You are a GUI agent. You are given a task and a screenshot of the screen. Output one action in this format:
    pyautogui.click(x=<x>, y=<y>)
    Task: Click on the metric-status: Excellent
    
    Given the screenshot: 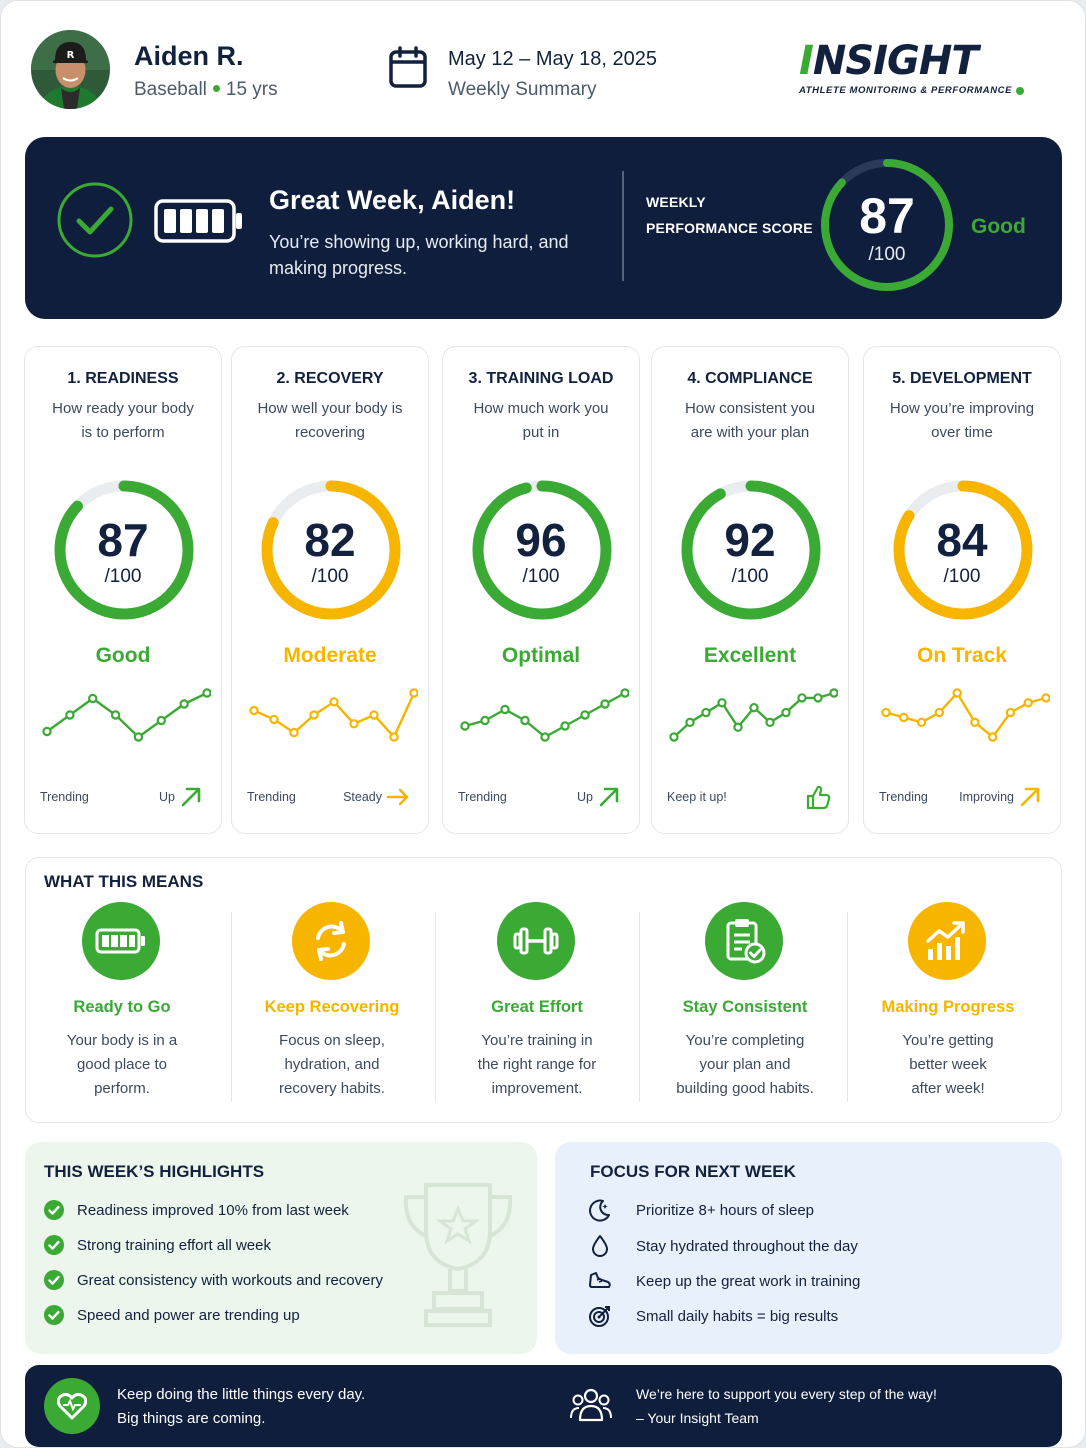 What is the action you would take?
    pyautogui.click(x=750, y=655)
    